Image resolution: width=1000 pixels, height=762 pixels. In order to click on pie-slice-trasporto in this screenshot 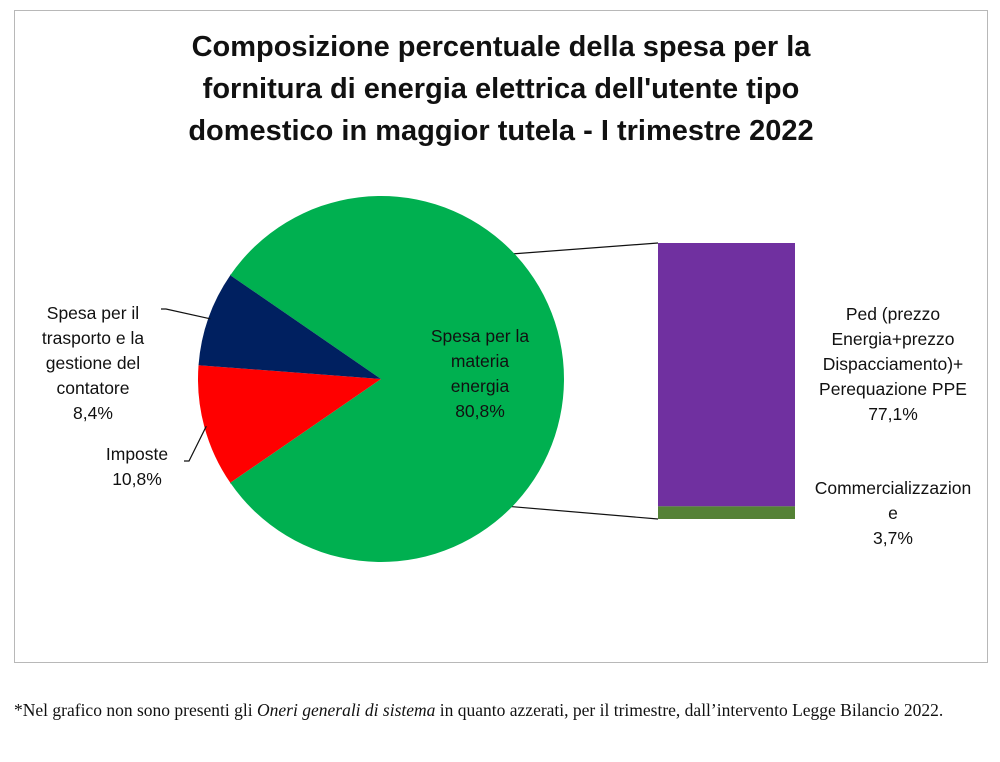, I will do `click(289, 327)`.